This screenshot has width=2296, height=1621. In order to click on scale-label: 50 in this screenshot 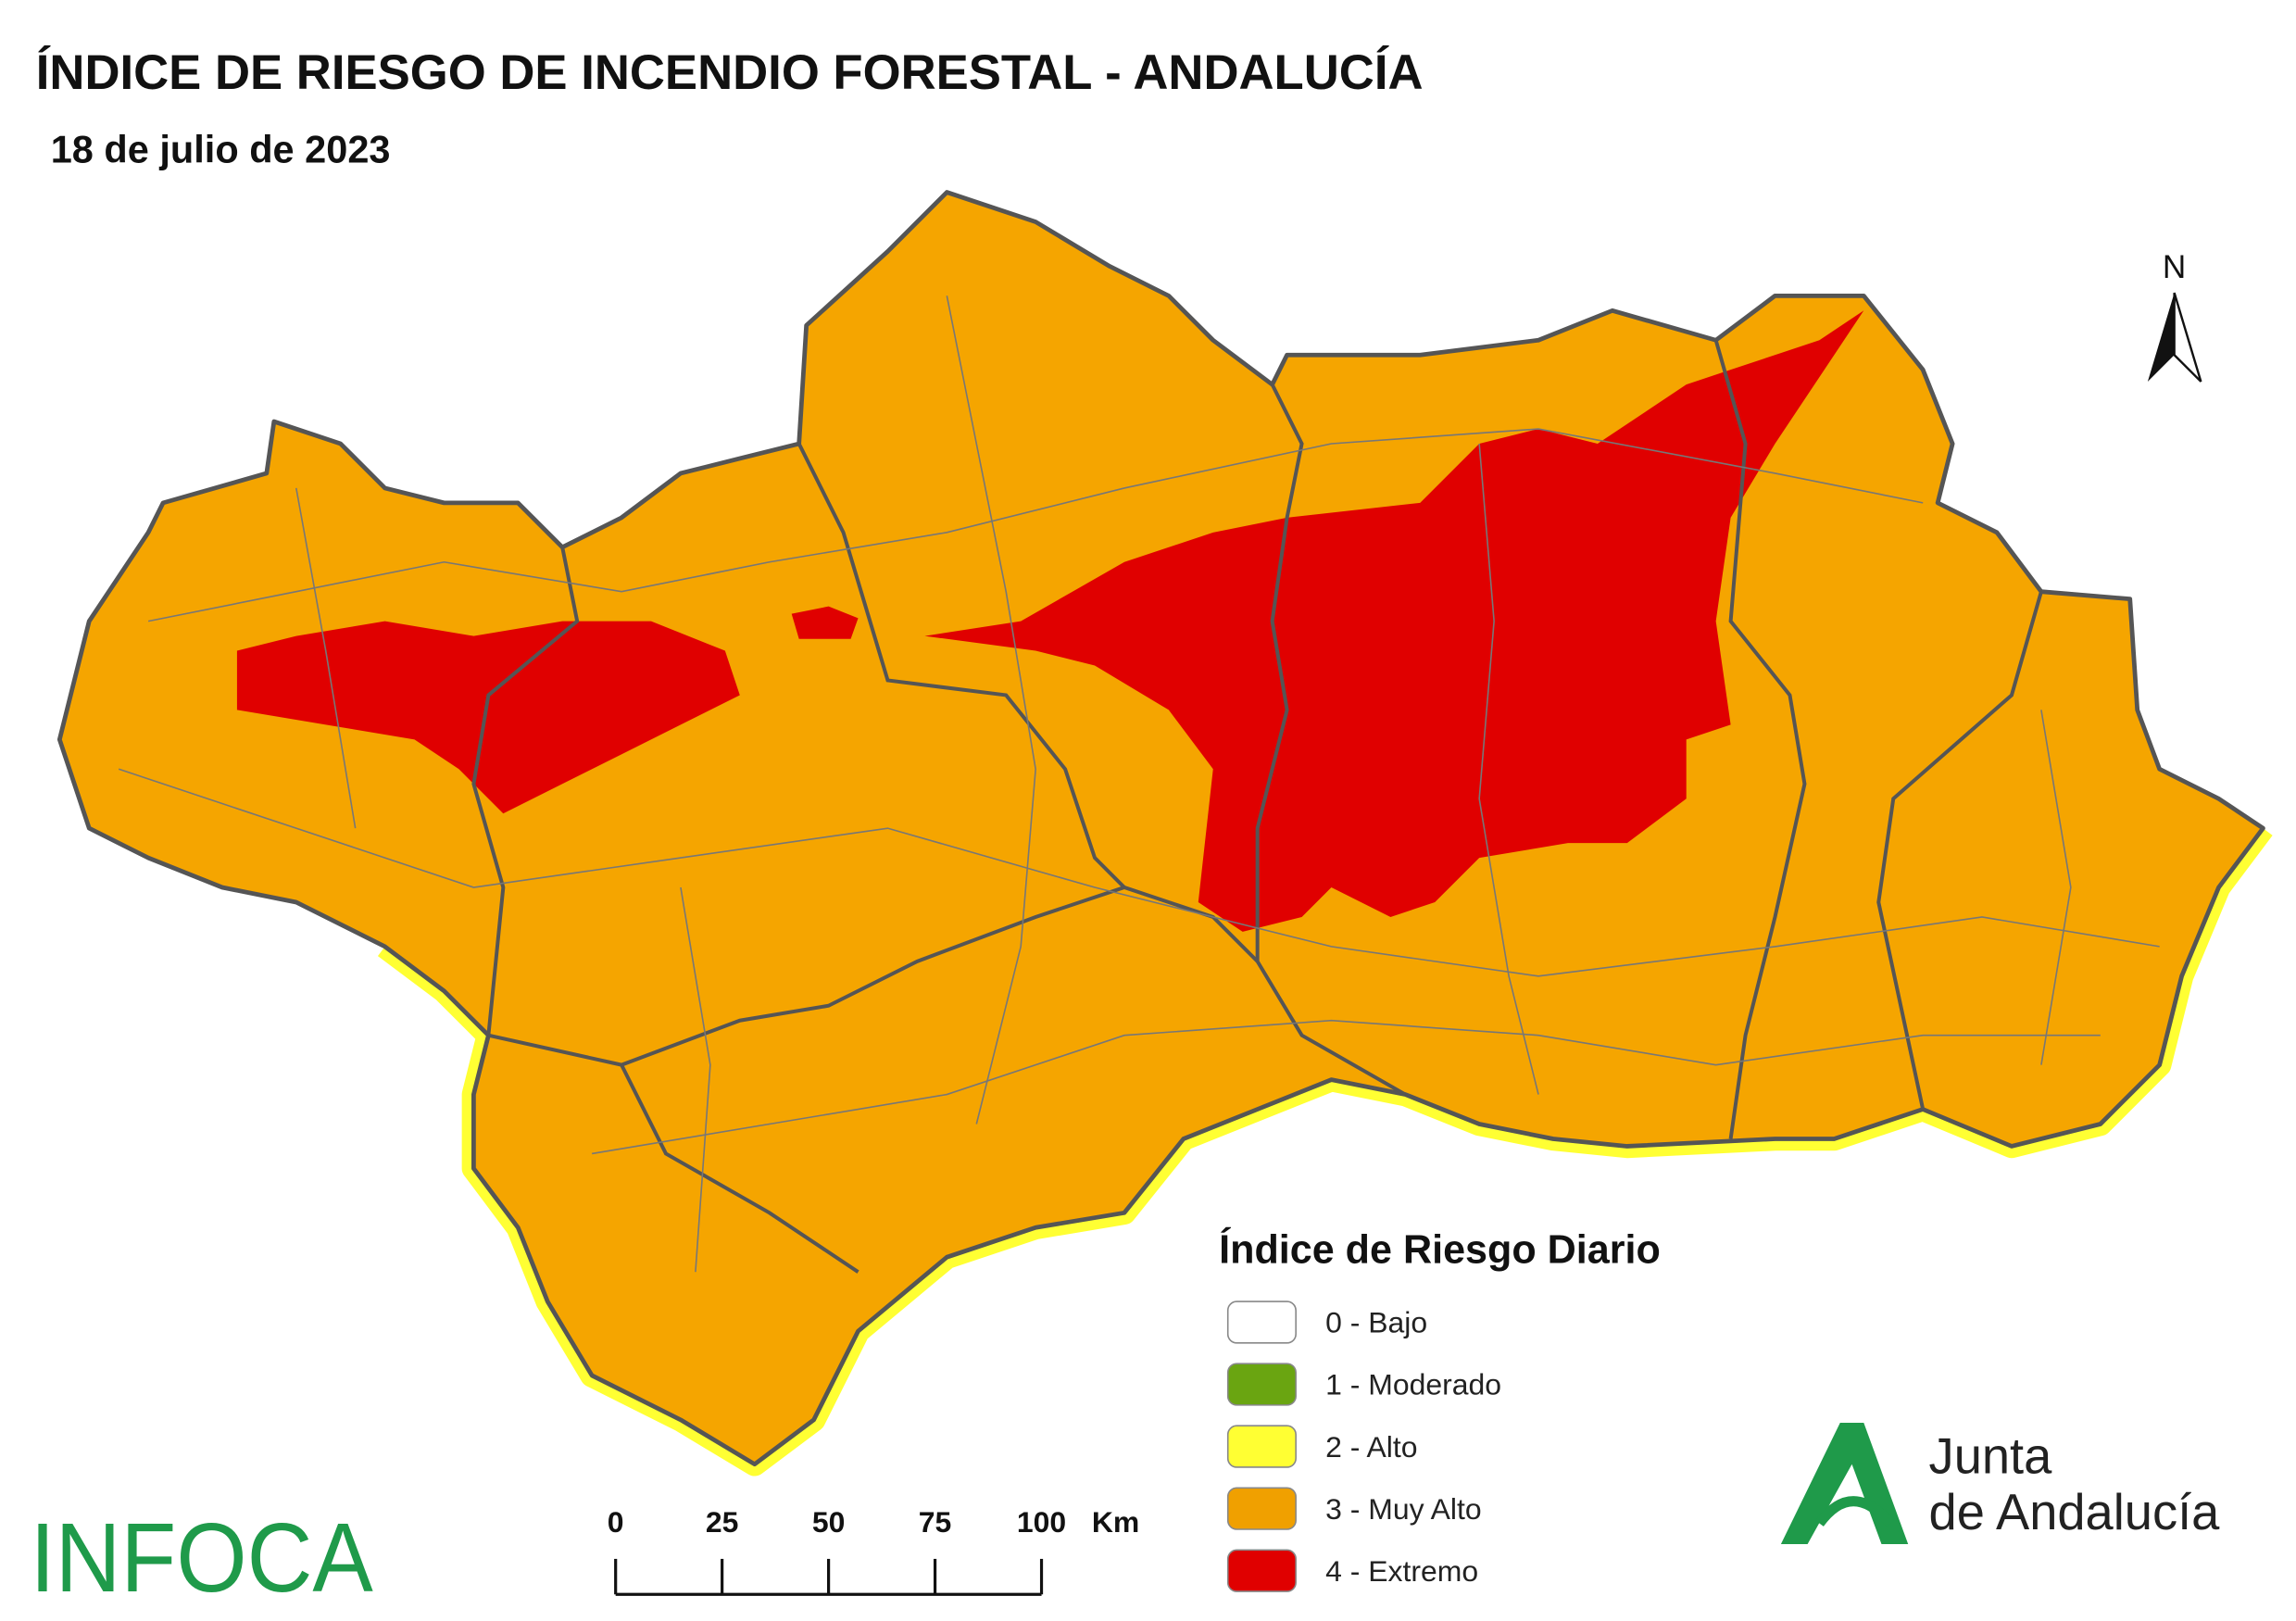, I will do `click(829, 1522)`.